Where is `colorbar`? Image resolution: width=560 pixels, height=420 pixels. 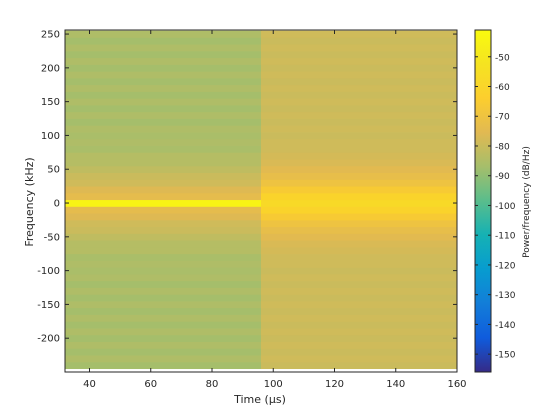 colorbar is located at coordinates (483, 201).